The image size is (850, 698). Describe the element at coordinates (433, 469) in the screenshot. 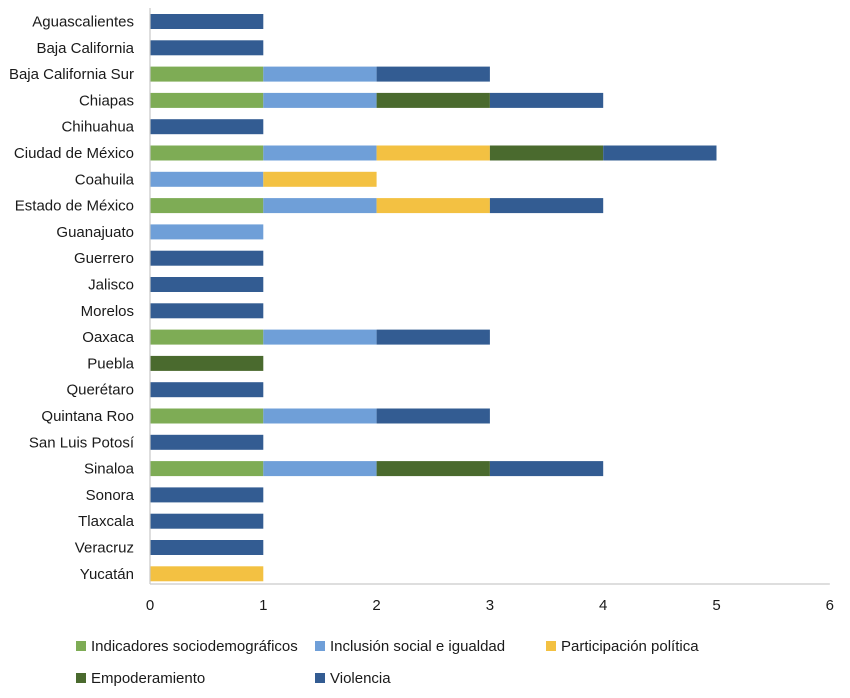

I see `bar-sinaloa-empoderamiento` at that location.